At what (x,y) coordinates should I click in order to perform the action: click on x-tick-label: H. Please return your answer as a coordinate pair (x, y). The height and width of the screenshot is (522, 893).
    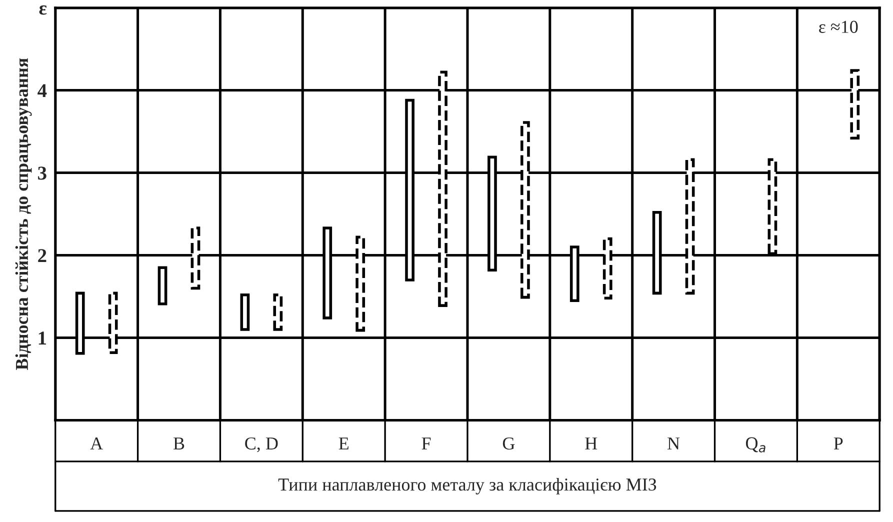
    Looking at the image, I should click on (591, 444).